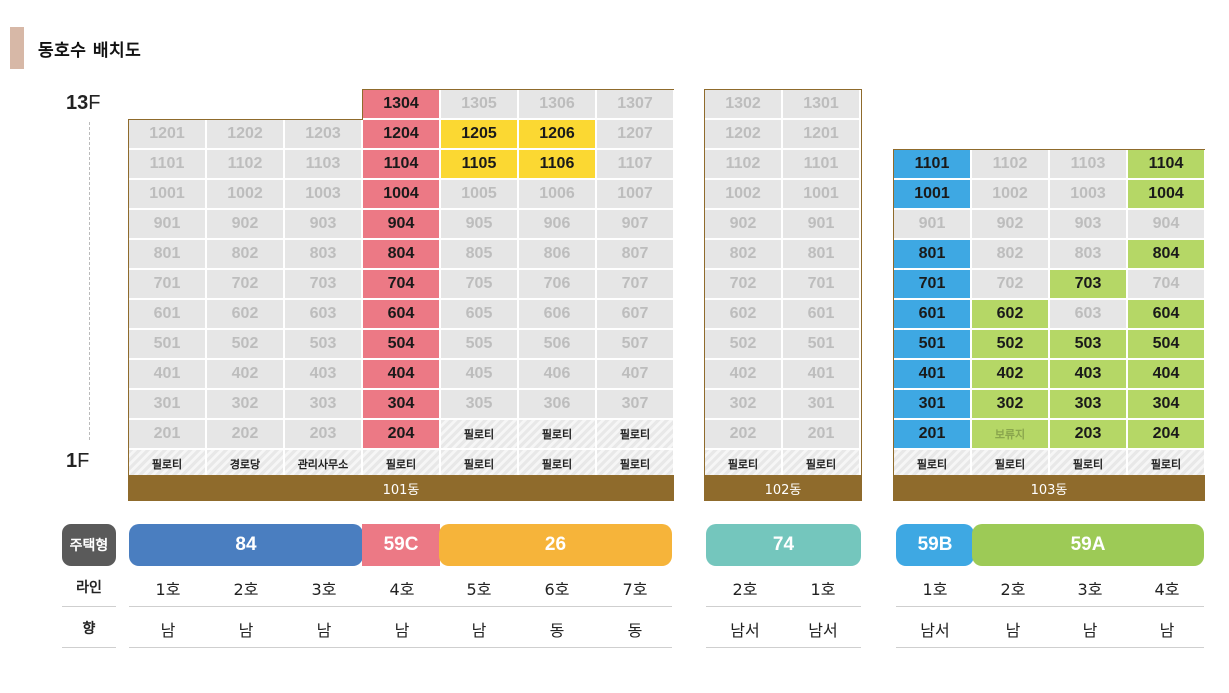 This screenshot has width=1229, height=693. I want to click on line-cell: 6호, so click(557, 589).